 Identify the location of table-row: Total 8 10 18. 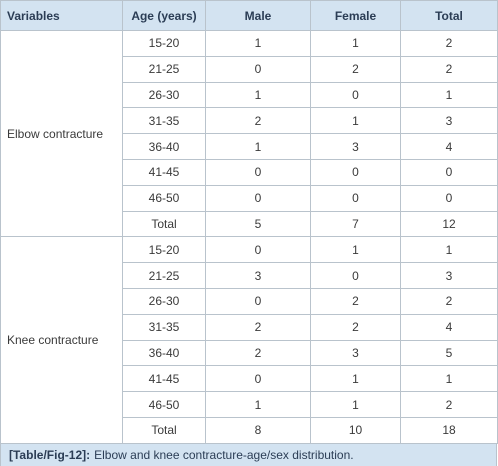
(249, 430).